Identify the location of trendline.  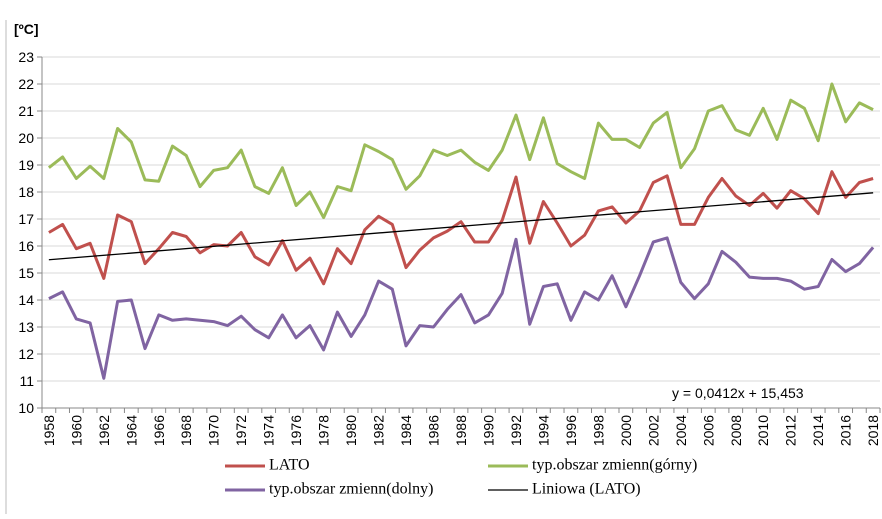
(461, 226).